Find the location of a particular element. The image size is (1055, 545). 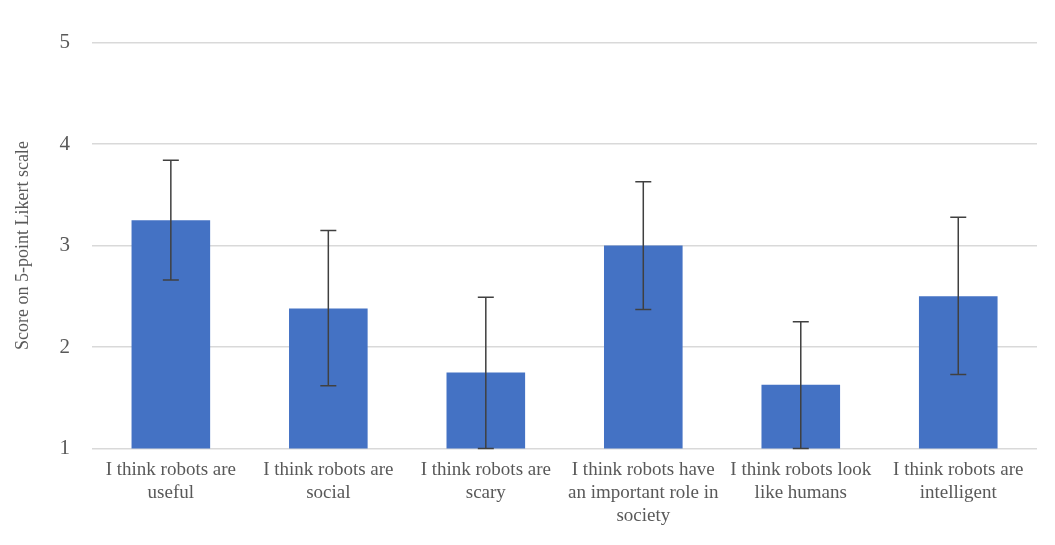

x-tick-label: I think robots are social is located at coordinates (328, 479).